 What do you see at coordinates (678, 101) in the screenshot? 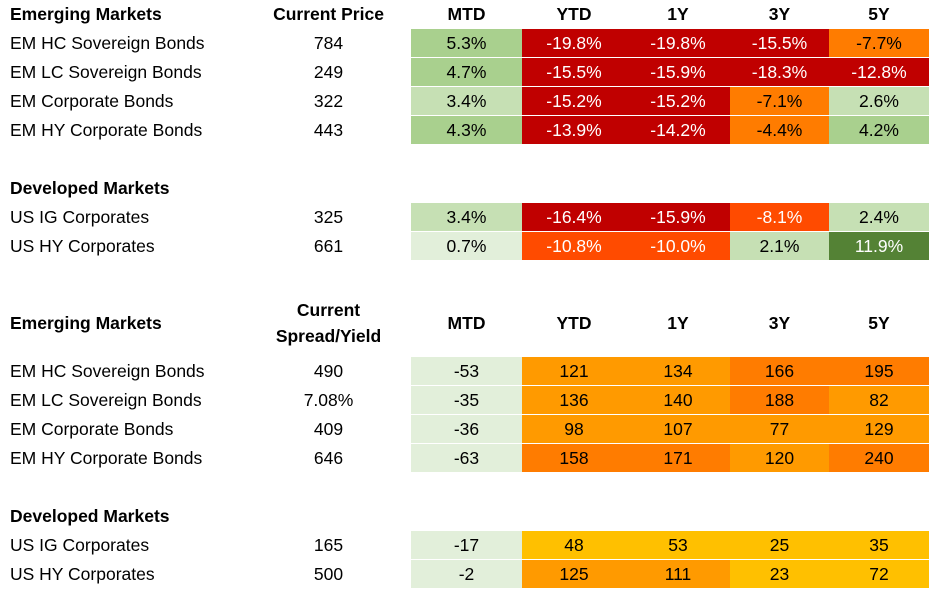
I see `value-cell-1y: -15.2%` at bounding box center [678, 101].